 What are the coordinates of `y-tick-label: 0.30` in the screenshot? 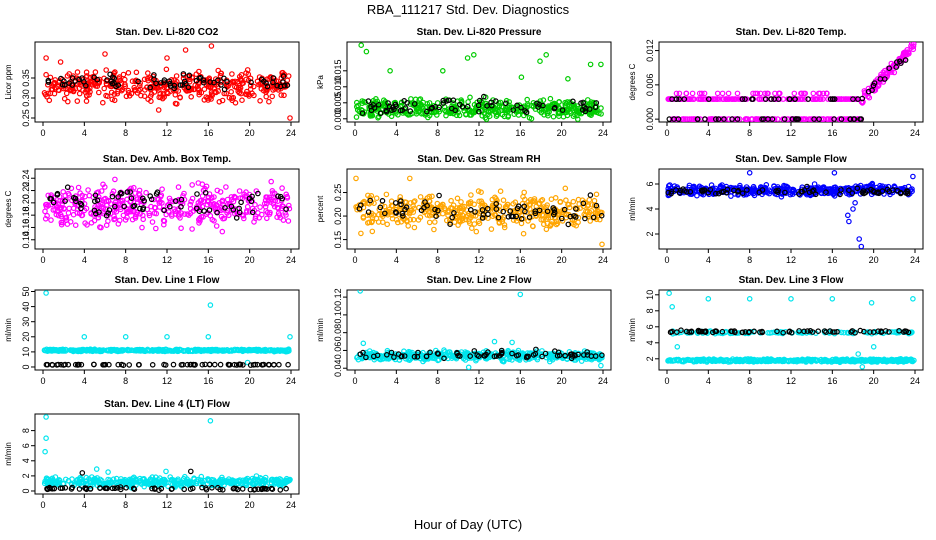 It's located at (26, 98).